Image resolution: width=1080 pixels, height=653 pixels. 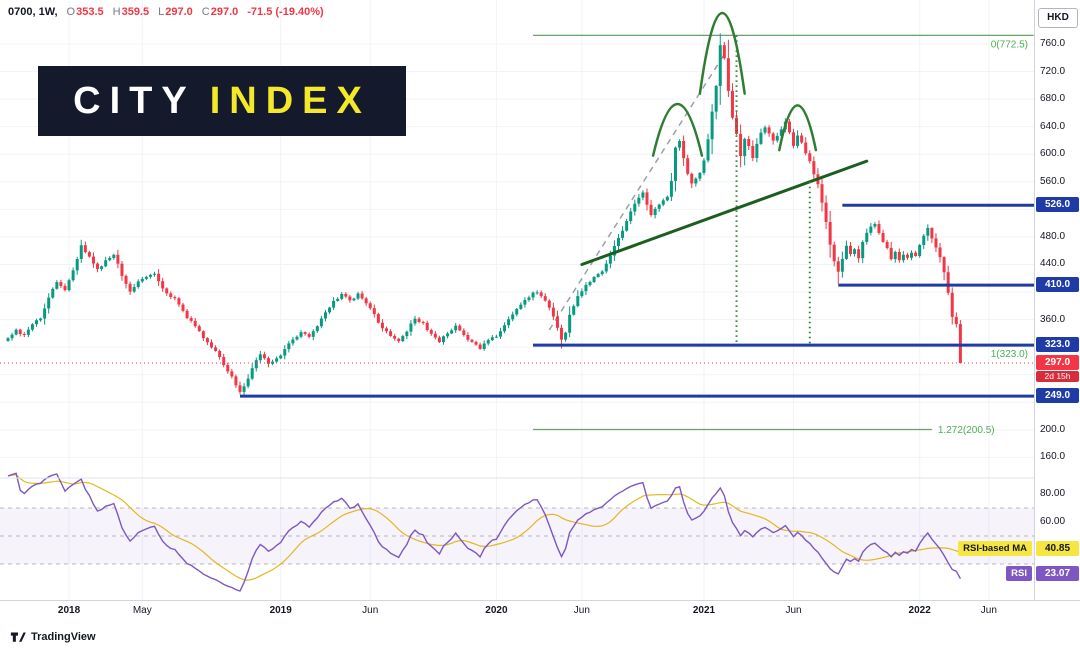 What do you see at coordinates (1057, 362) in the screenshot?
I see `last-price-label: 297.0` at bounding box center [1057, 362].